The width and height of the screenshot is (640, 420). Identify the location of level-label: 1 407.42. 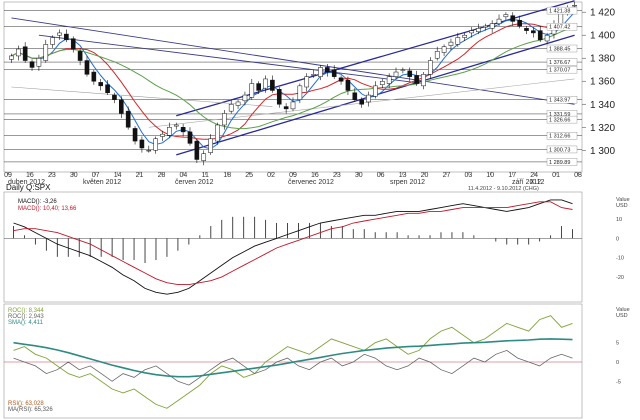
(559, 28).